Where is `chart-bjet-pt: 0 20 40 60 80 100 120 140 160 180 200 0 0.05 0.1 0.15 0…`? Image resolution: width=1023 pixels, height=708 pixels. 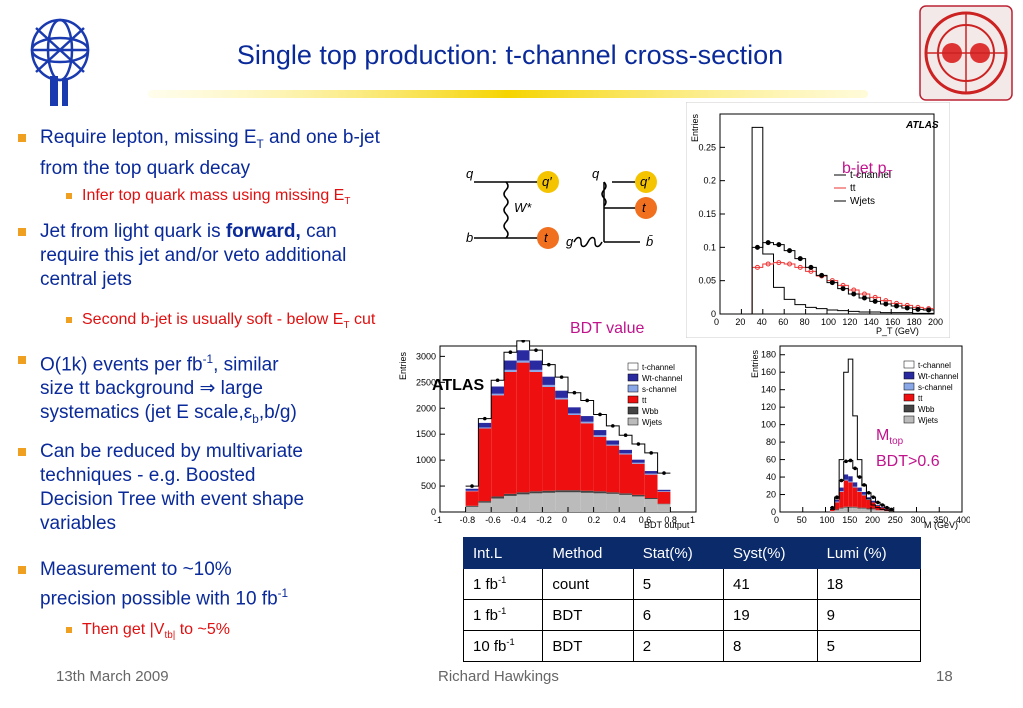
chart-bjet-pt: 0 20 40 60 80 100 120 140 160 180 200 0 0.05 0.1 0.15 0… is located at coordinates (818, 220).